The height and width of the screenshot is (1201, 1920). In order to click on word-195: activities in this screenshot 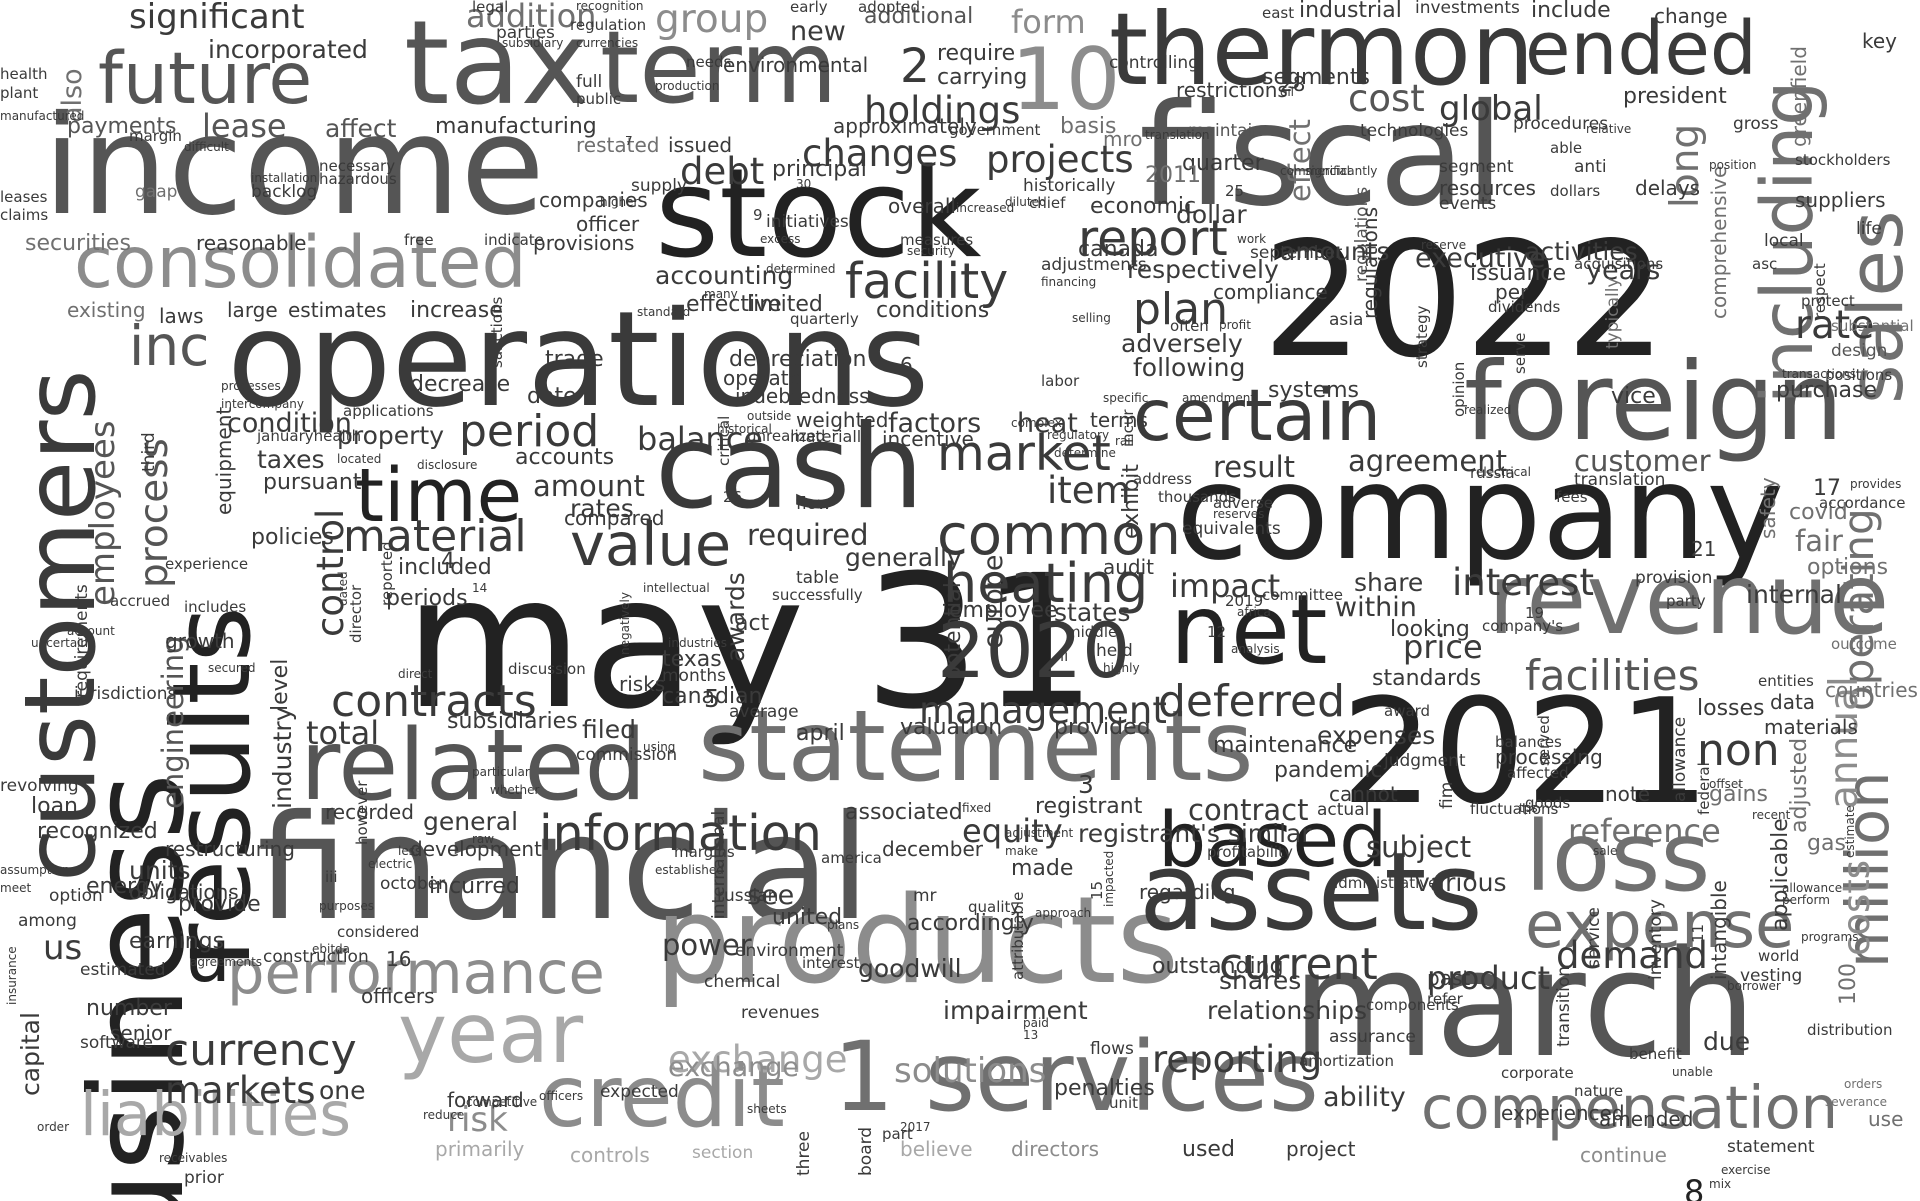, I will do `click(1581, 251)`.